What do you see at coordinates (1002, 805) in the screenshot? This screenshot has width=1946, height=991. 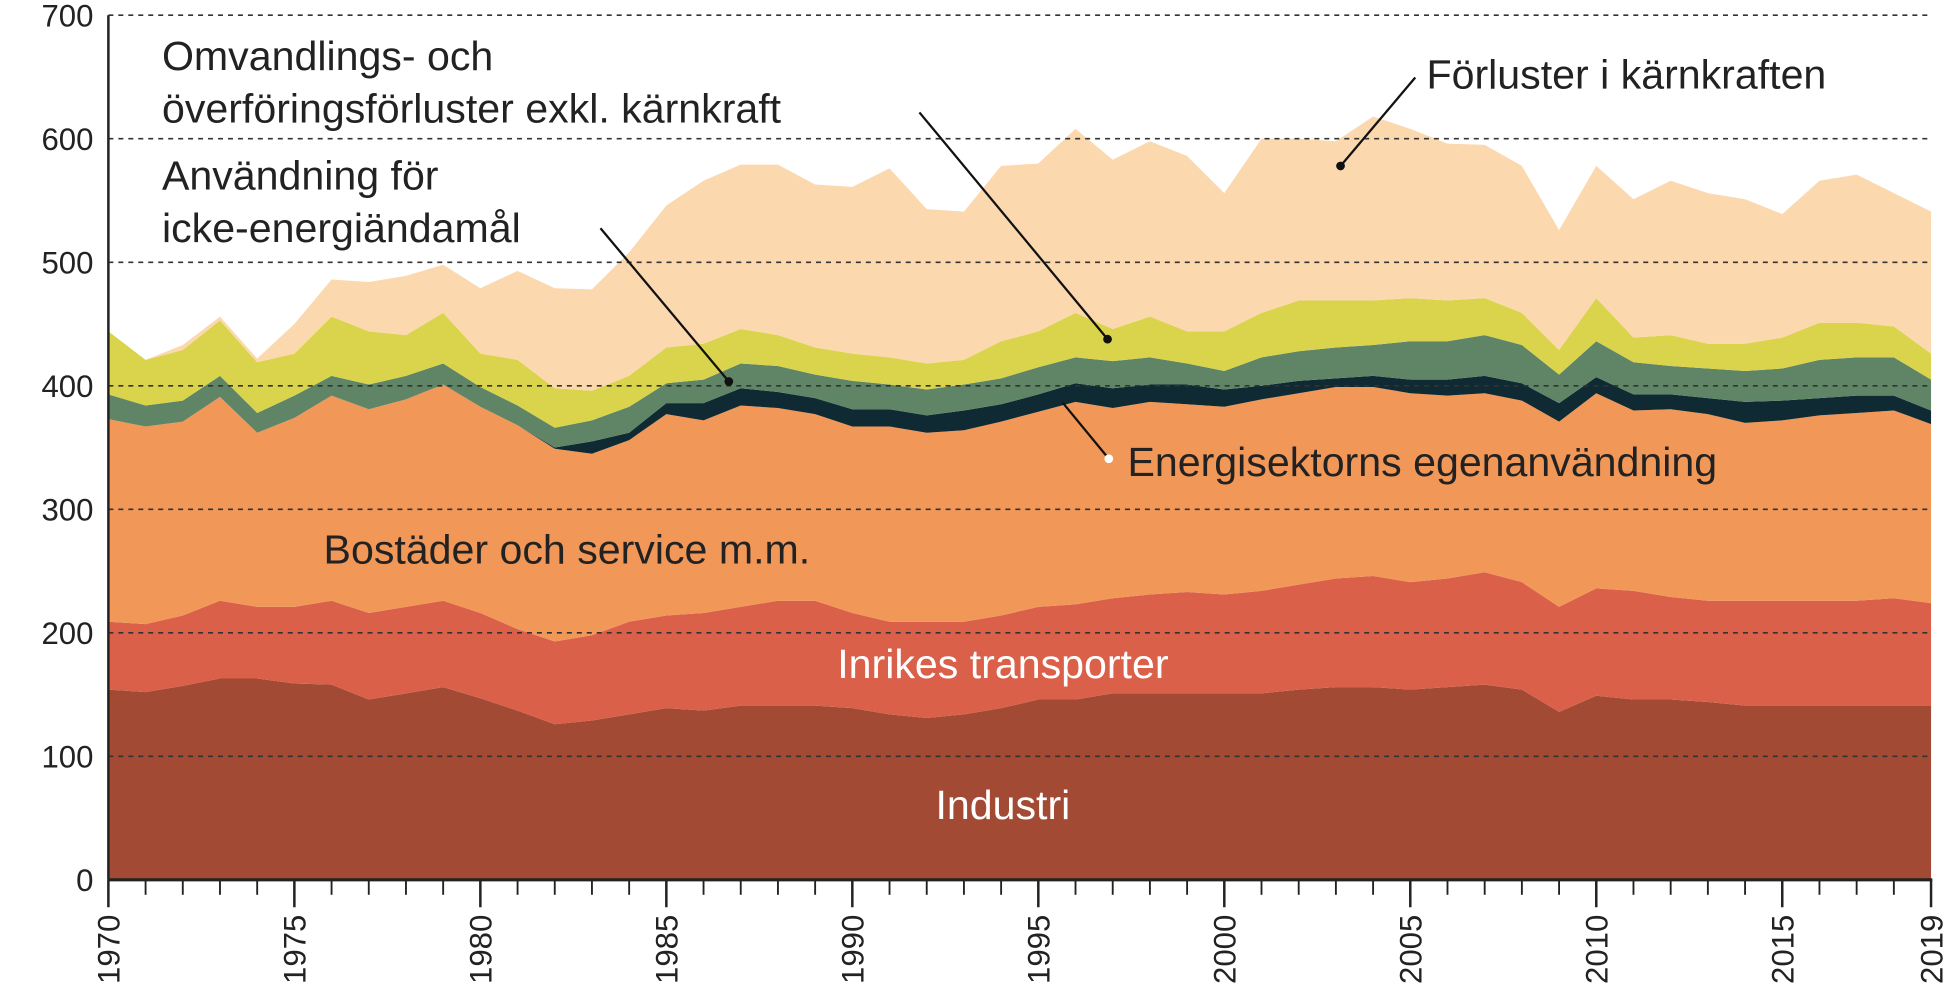 I see `series-label: Industri` at bounding box center [1002, 805].